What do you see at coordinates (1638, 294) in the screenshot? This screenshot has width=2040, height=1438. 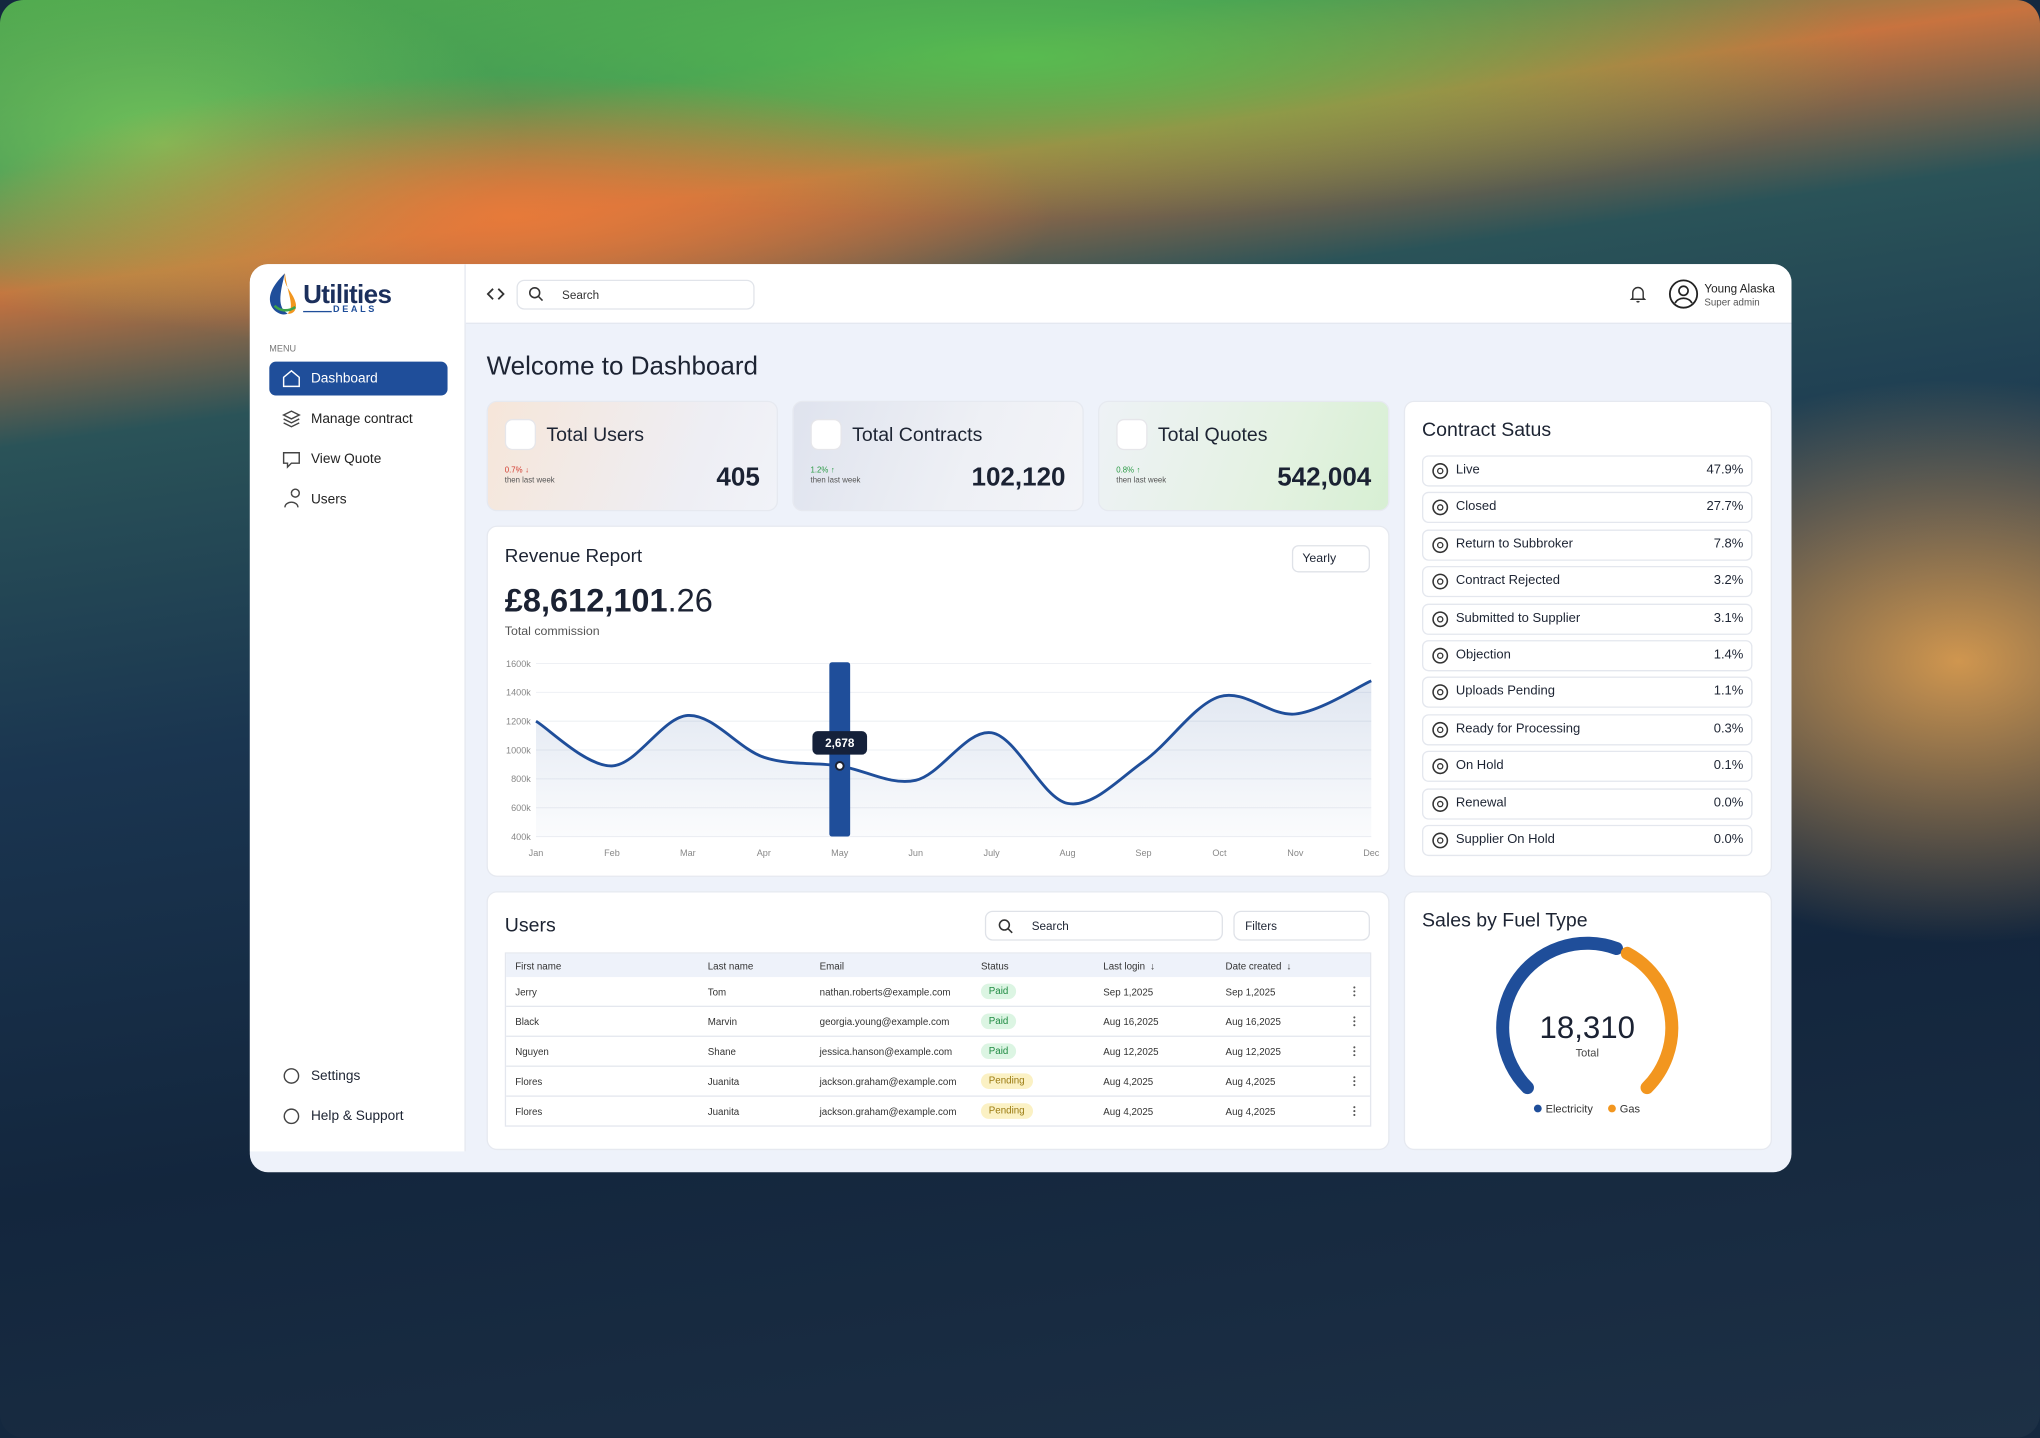 I see `bell-icon` at bounding box center [1638, 294].